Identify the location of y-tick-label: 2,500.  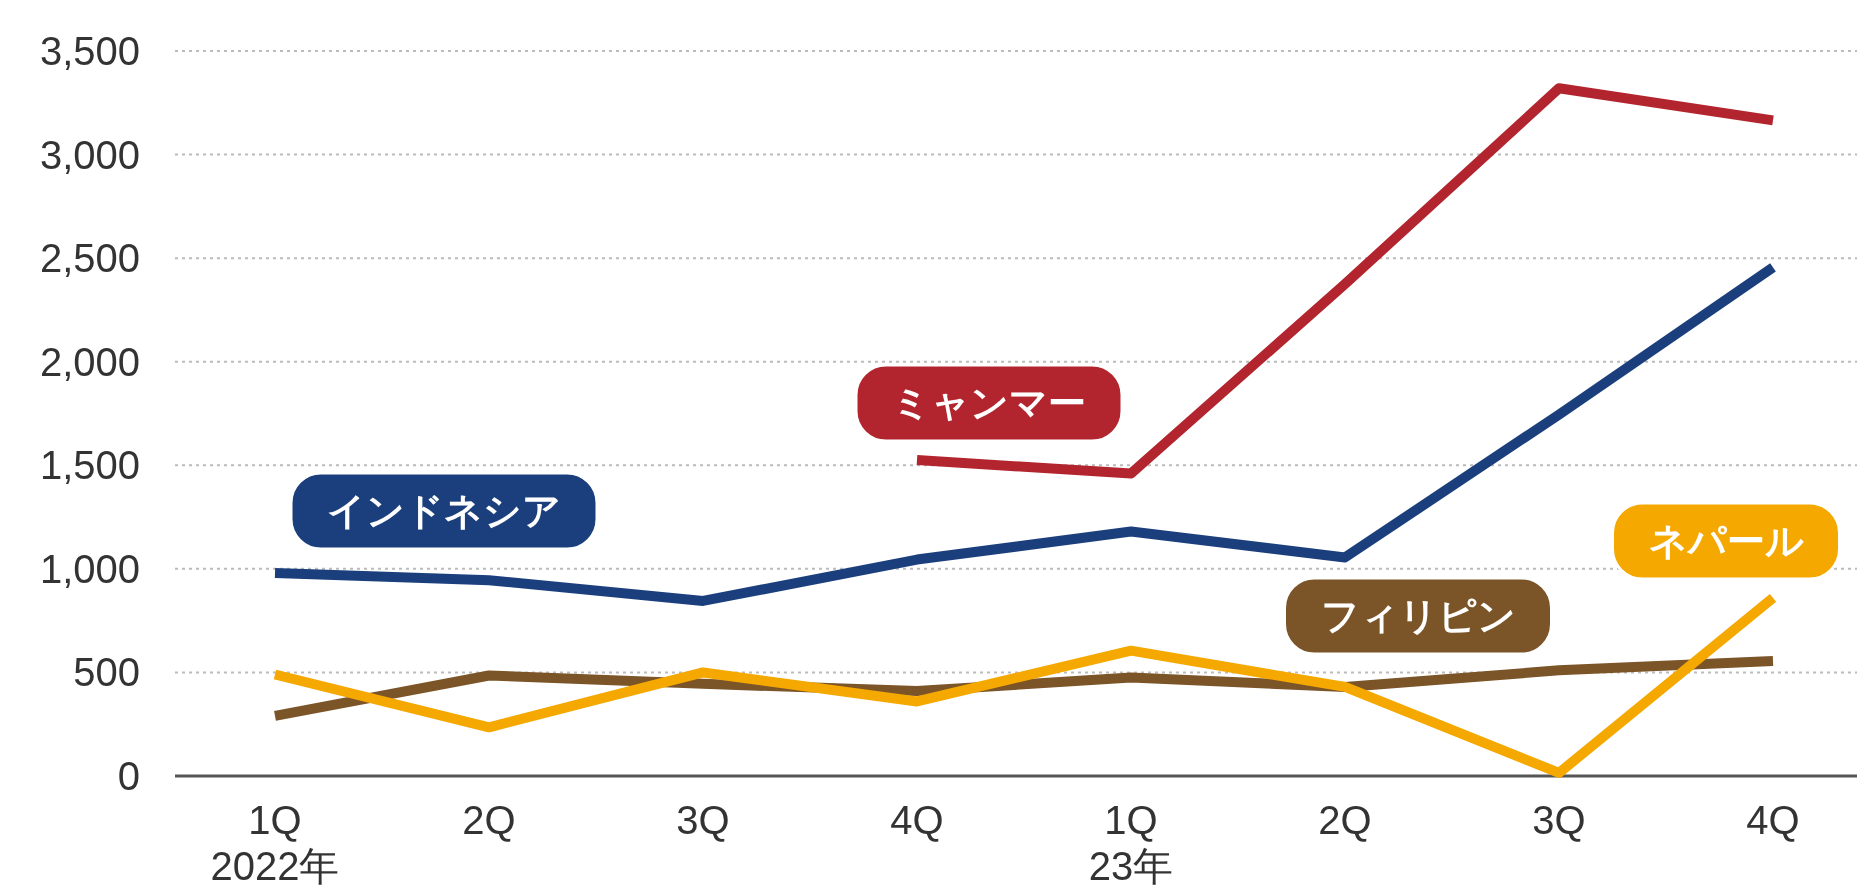
(89, 258).